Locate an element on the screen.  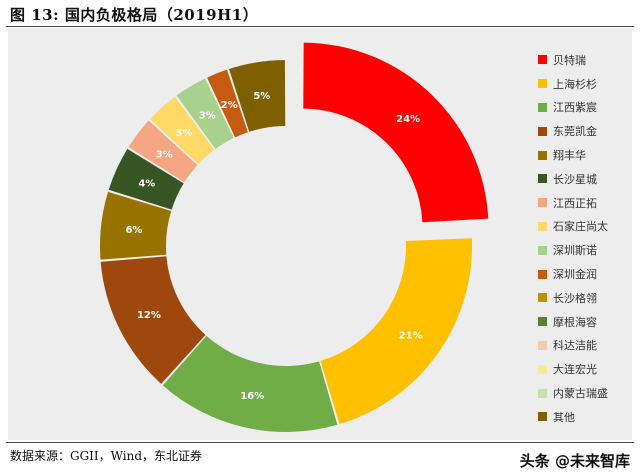
legend-label: 翔丰华 is located at coordinates (569, 156).